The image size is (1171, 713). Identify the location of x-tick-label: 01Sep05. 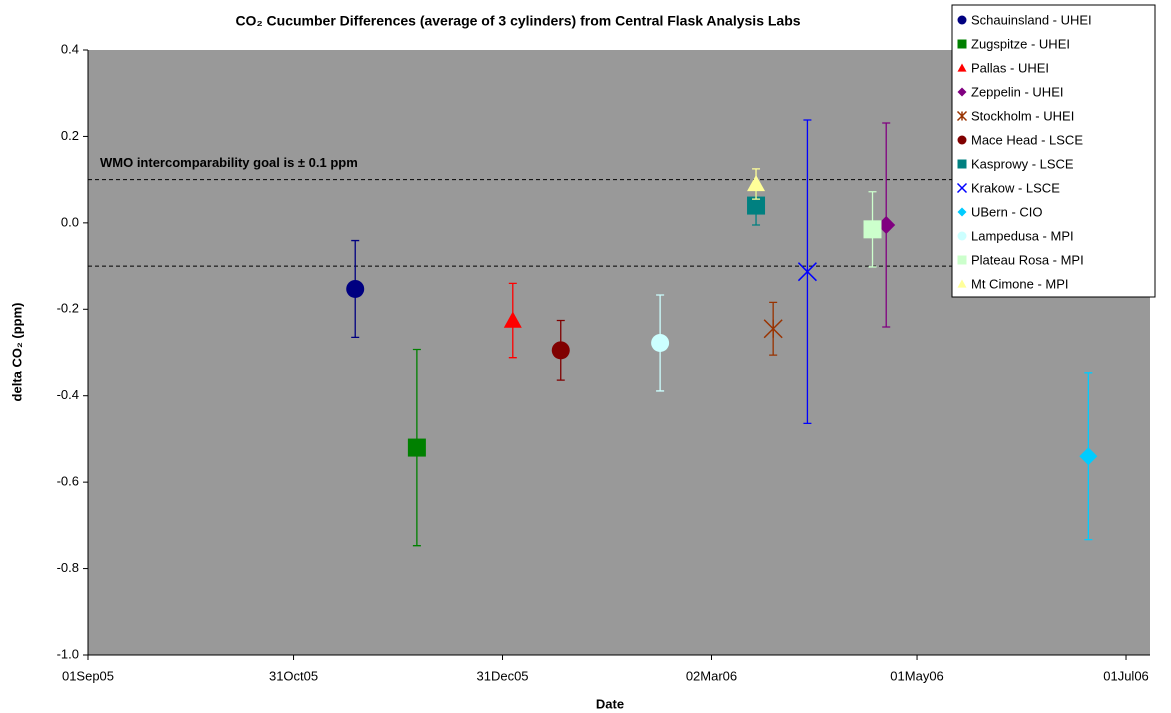
(88, 675).